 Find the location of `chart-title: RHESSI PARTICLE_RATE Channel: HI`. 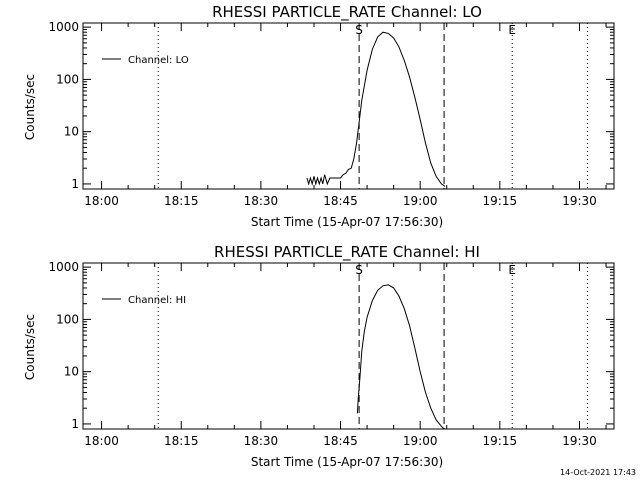

chart-title: RHESSI PARTICLE_RATE Channel: HI is located at coordinates (347, 252).